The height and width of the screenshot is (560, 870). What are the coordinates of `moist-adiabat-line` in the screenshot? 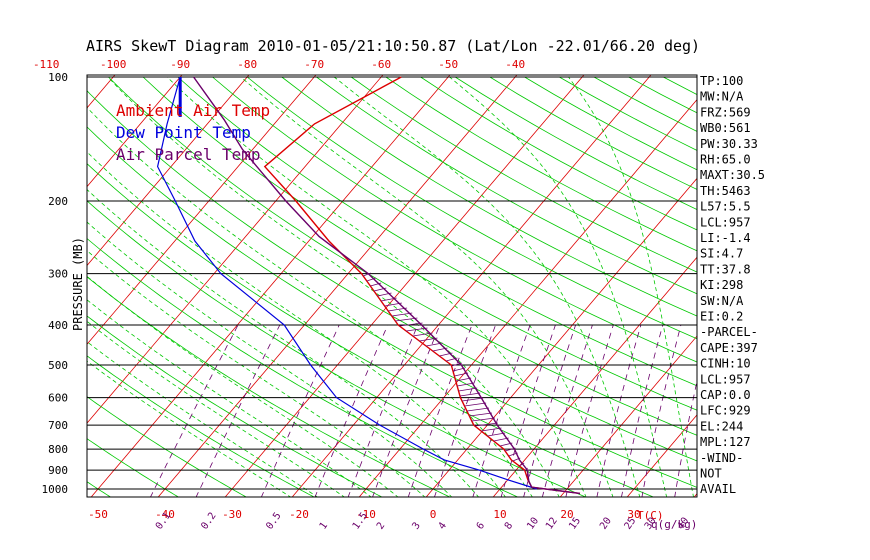 It's located at (229, 398).